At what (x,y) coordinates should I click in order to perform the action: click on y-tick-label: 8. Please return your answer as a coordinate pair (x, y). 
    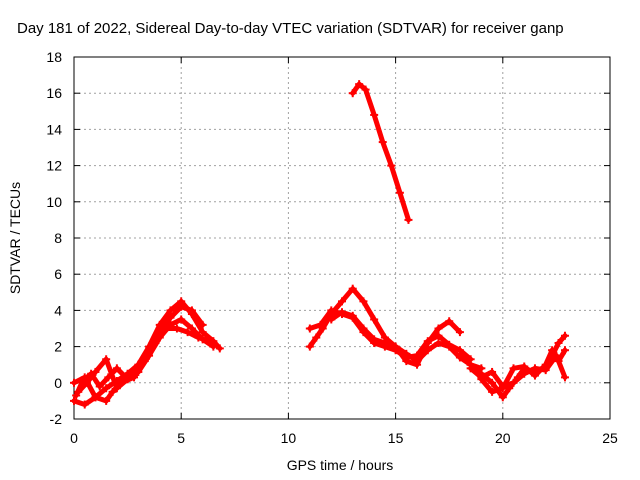
    Looking at the image, I should click on (58, 238).